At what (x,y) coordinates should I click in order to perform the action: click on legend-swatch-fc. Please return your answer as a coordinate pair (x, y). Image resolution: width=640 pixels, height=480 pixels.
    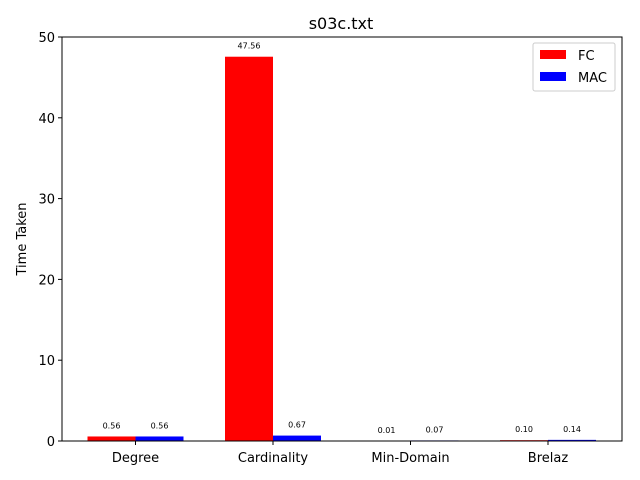
    Looking at the image, I should click on (553, 54).